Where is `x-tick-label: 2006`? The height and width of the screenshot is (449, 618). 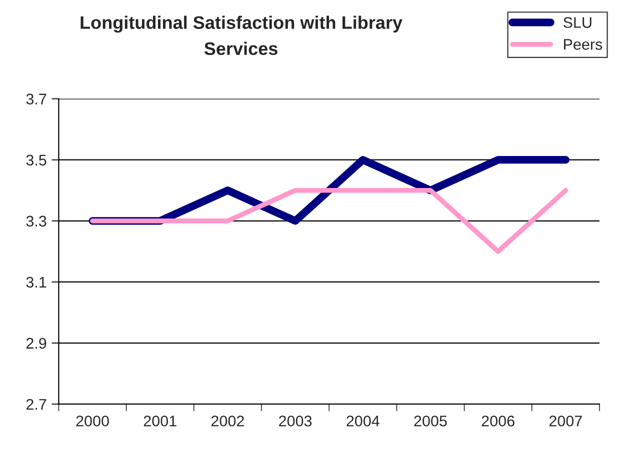 x-tick-label: 2006 is located at coordinates (498, 421).